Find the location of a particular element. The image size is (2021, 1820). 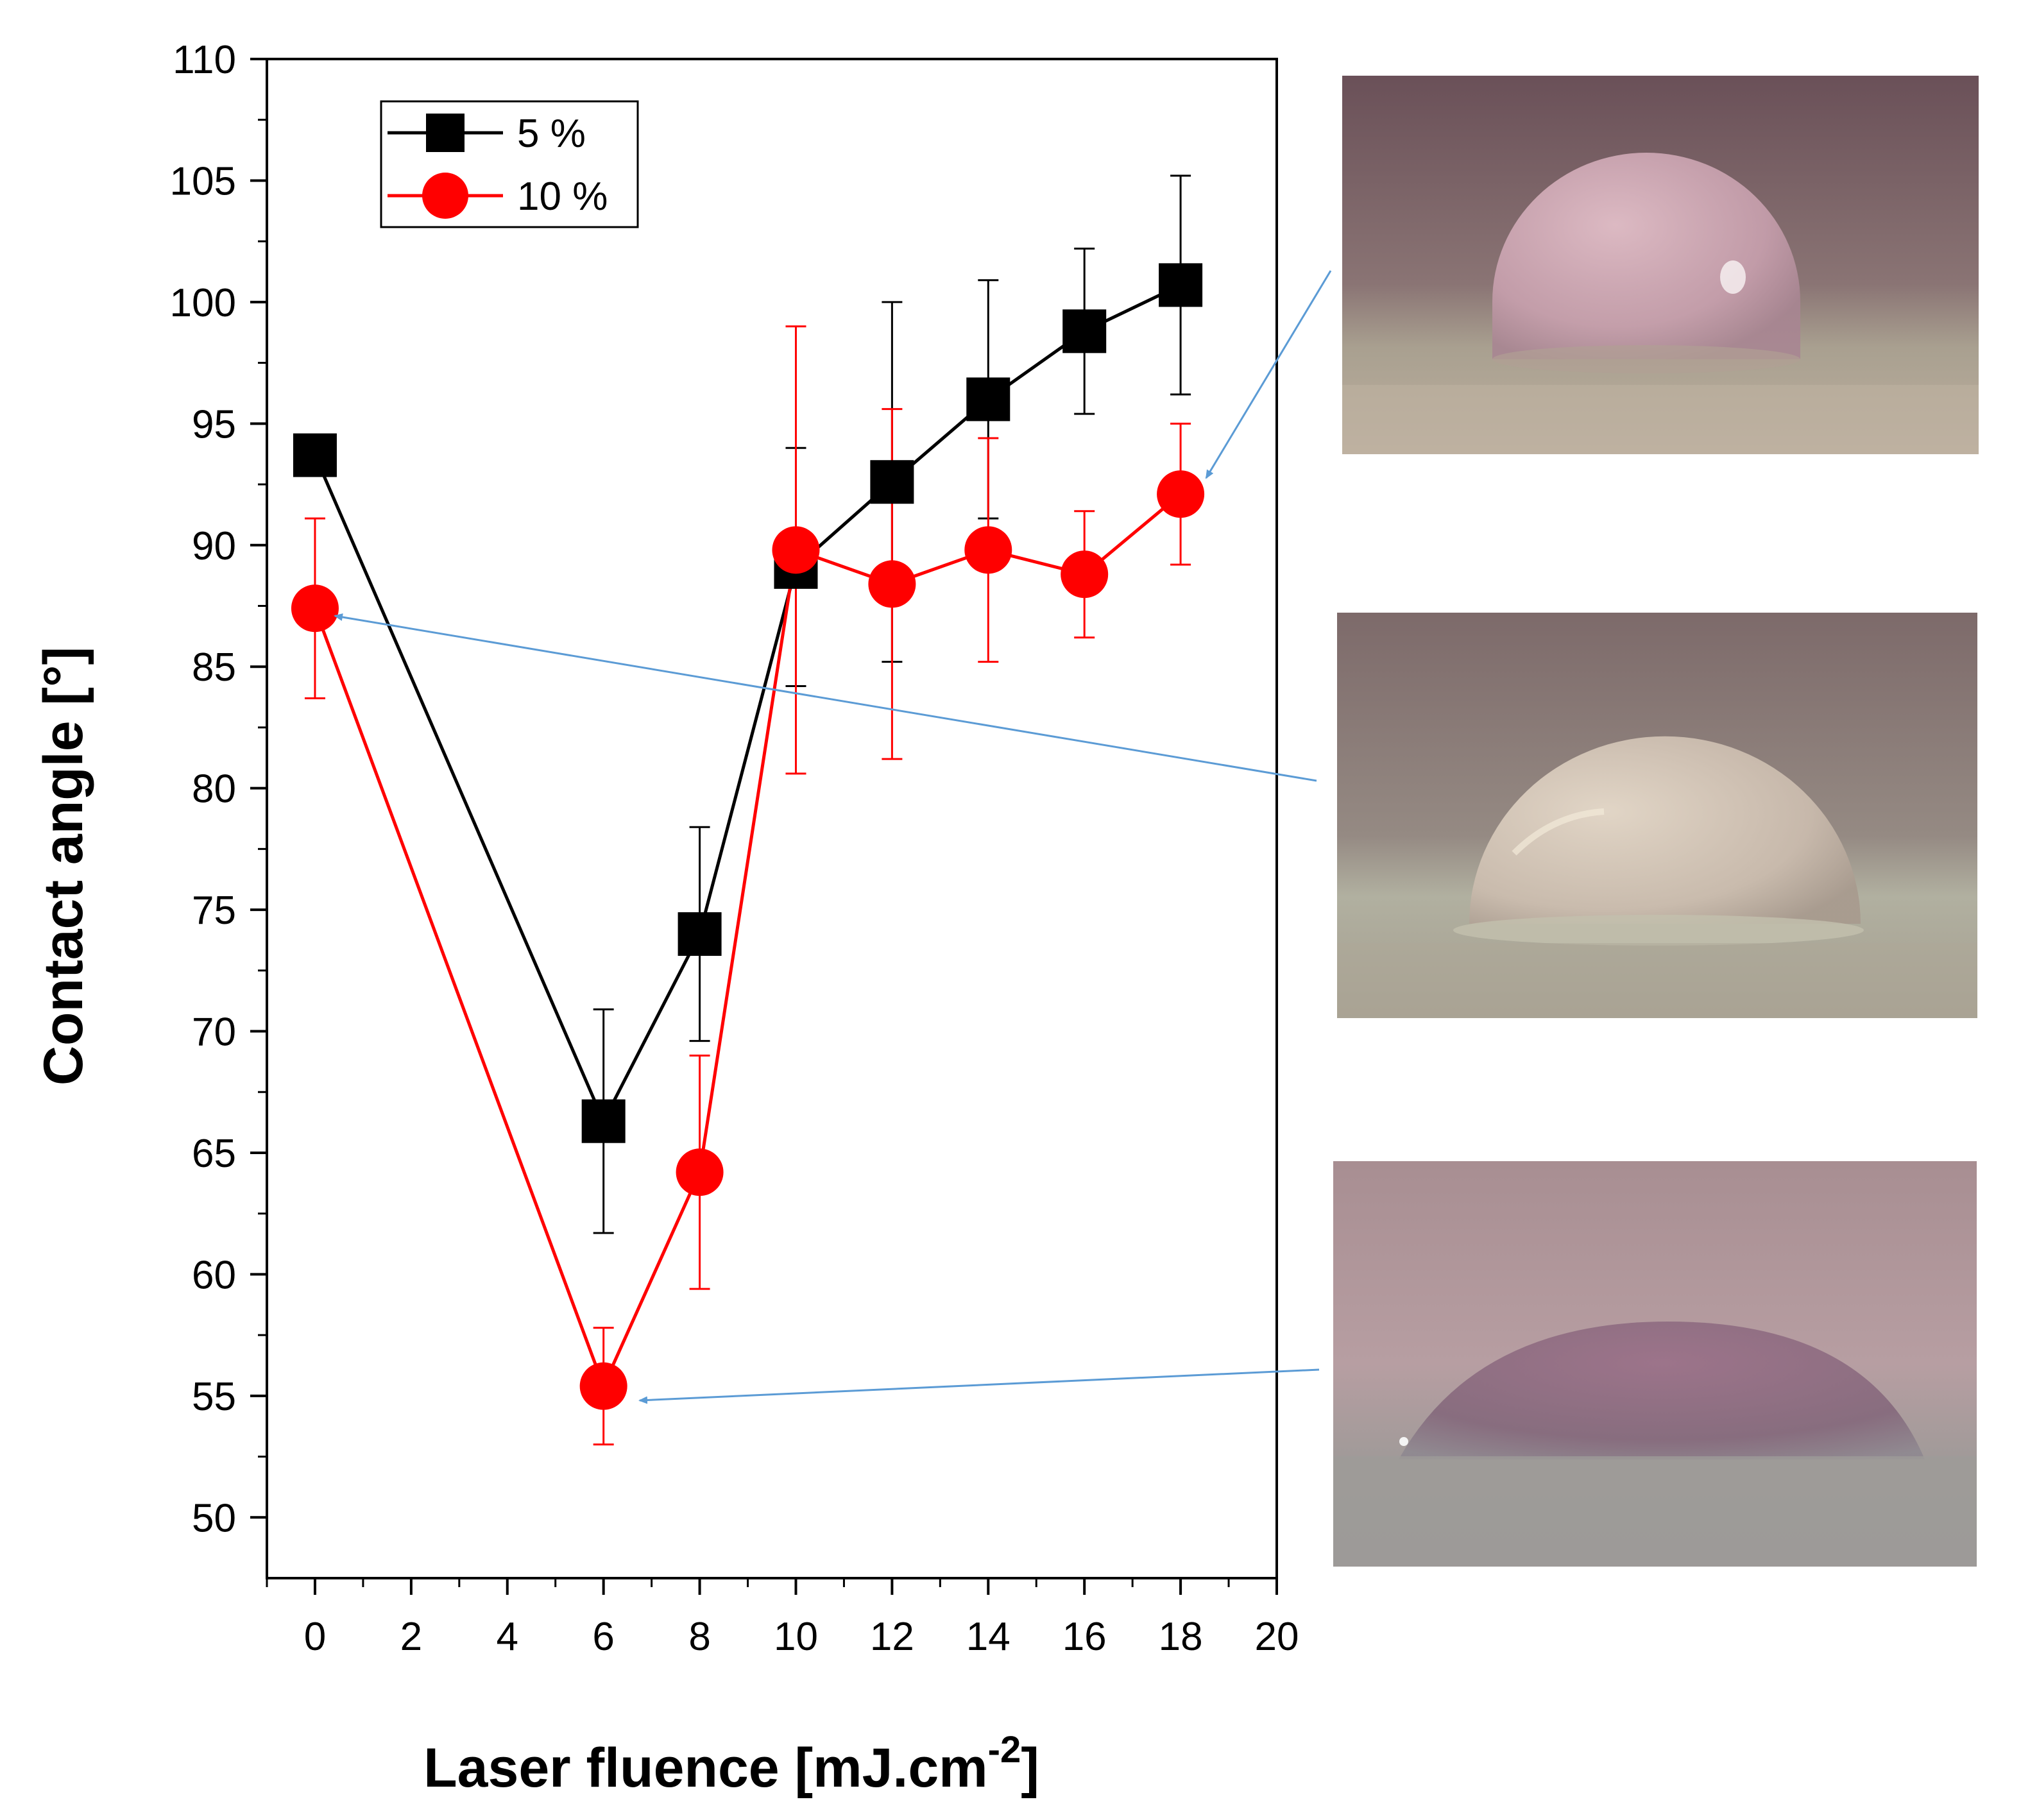

y-tick-label-10: 100 is located at coordinates (203, 303).